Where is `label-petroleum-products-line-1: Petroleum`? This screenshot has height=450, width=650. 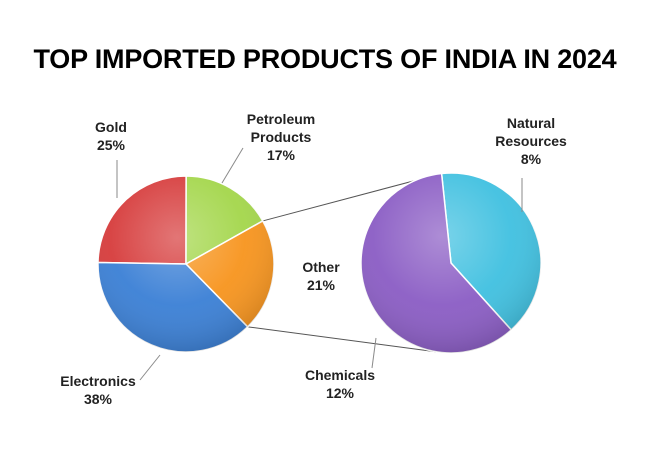
label-petroleum-products-line-1: Petroleum is located at coordinates (281, 119).